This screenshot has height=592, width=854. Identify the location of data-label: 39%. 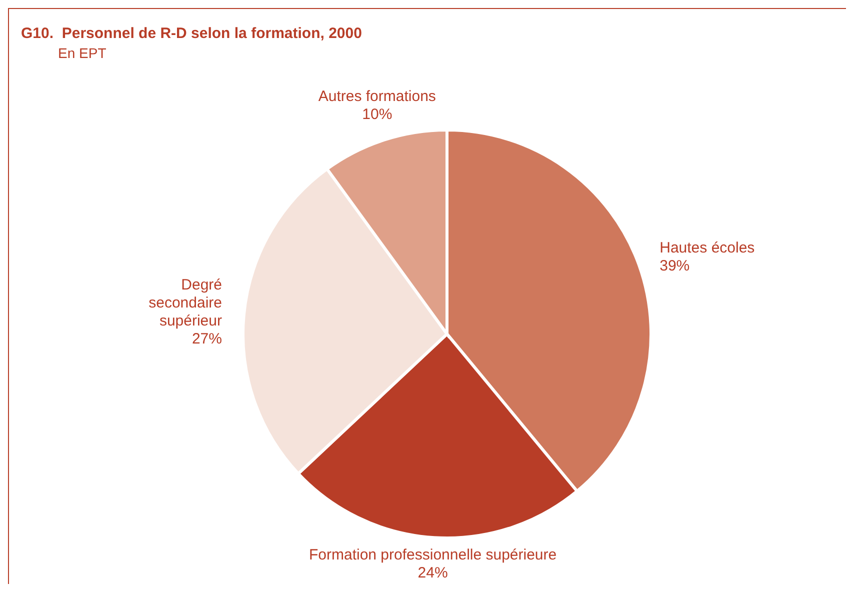
(675, 265).